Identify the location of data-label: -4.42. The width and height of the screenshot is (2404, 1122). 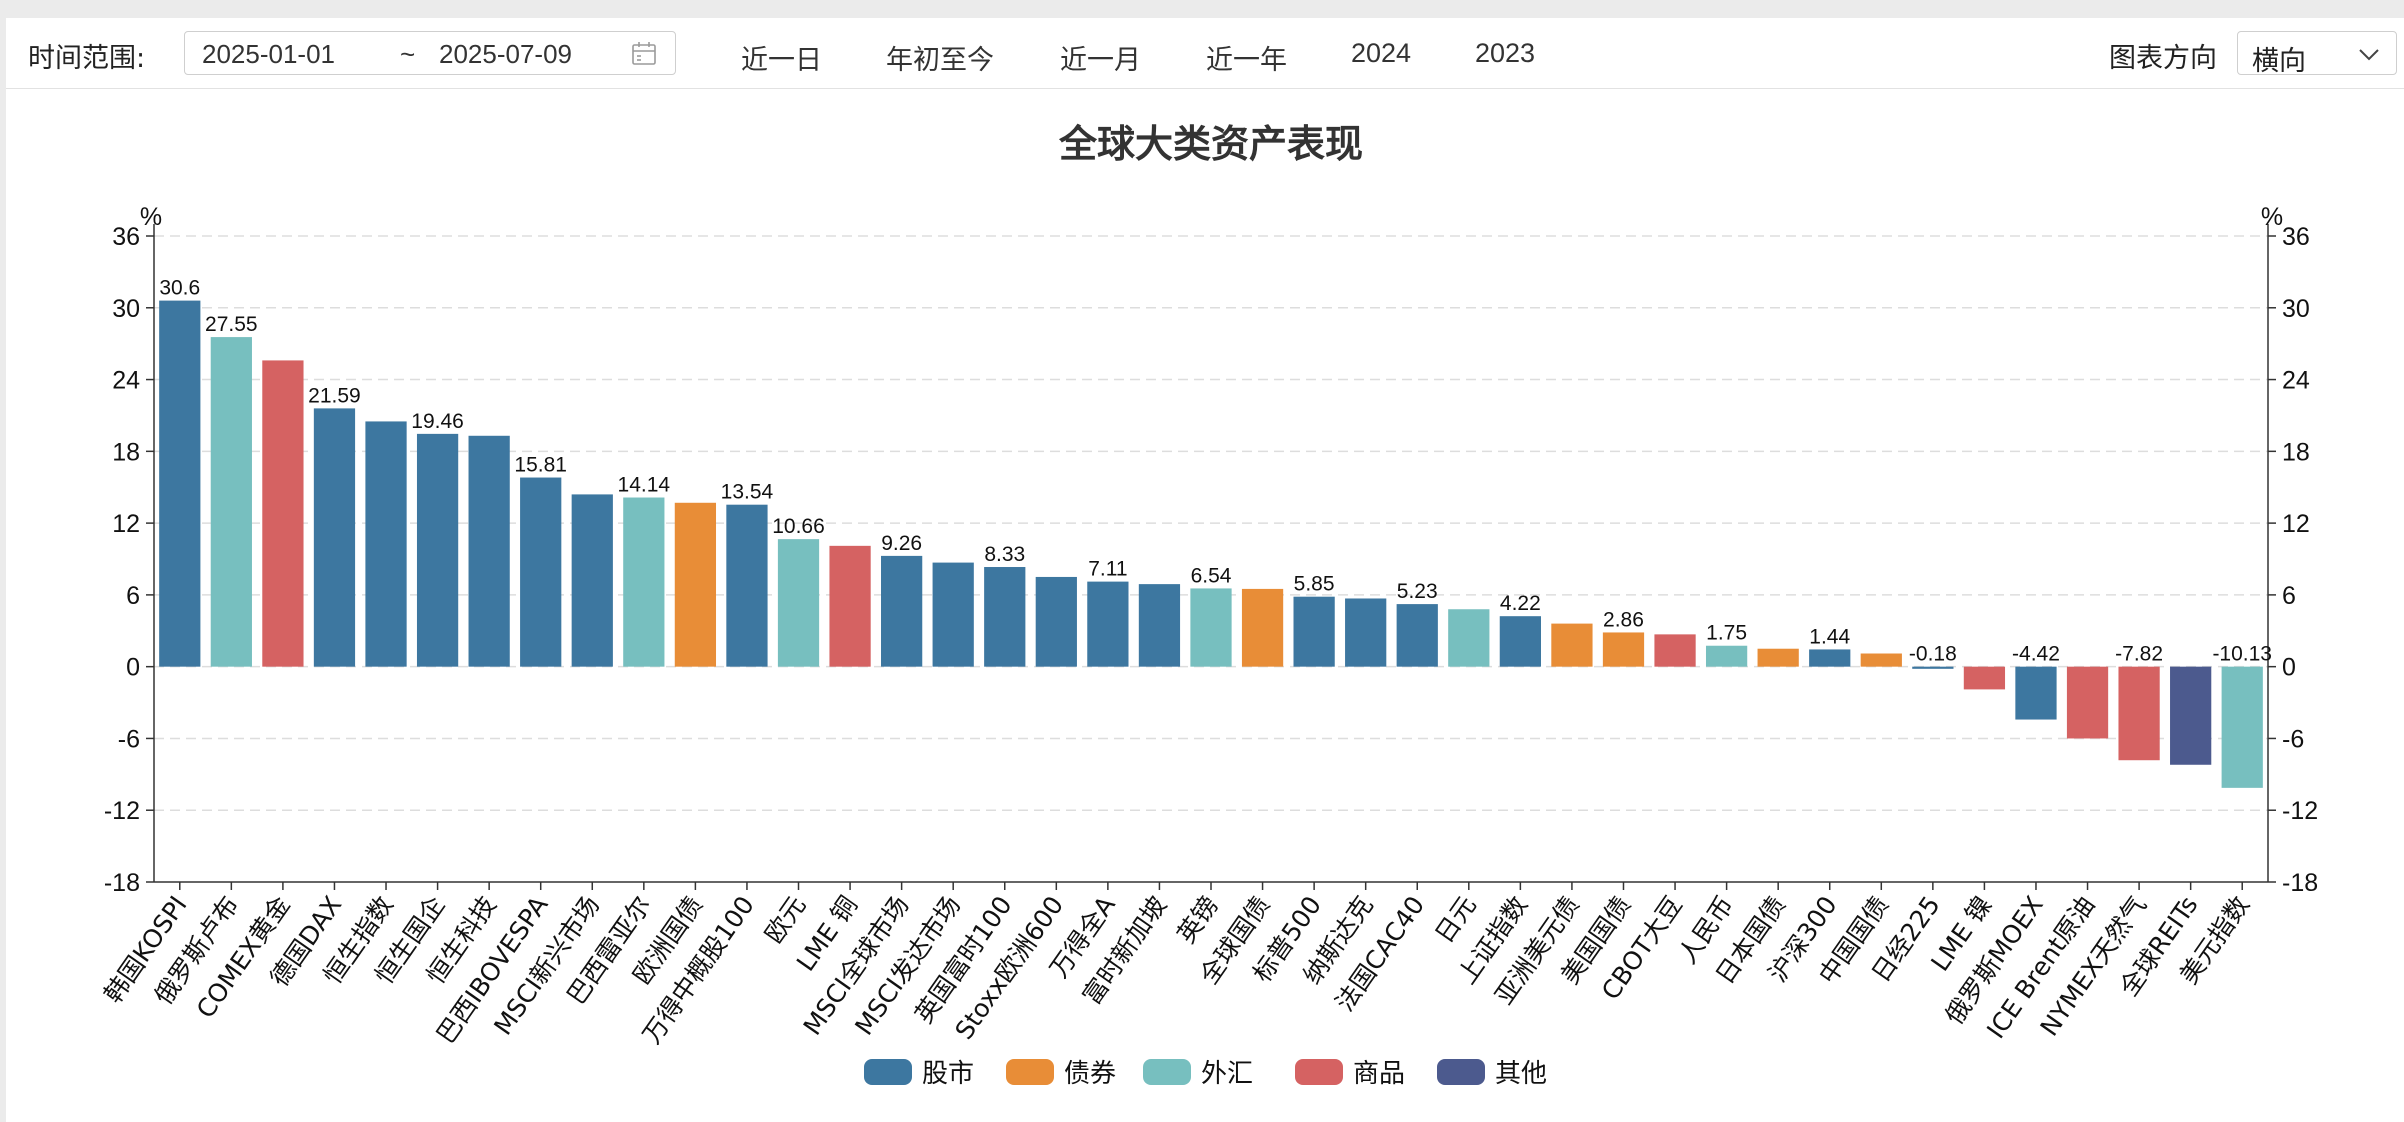
(2036, 654).